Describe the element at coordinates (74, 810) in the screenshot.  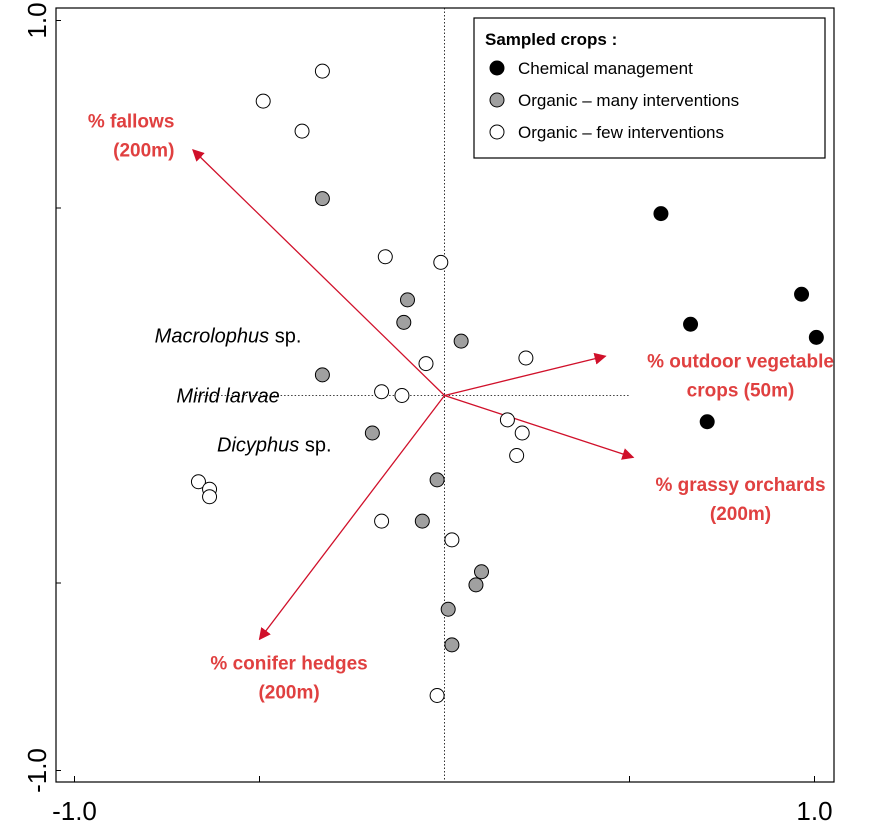
I see `x-tick-label: -1.0` at that location.